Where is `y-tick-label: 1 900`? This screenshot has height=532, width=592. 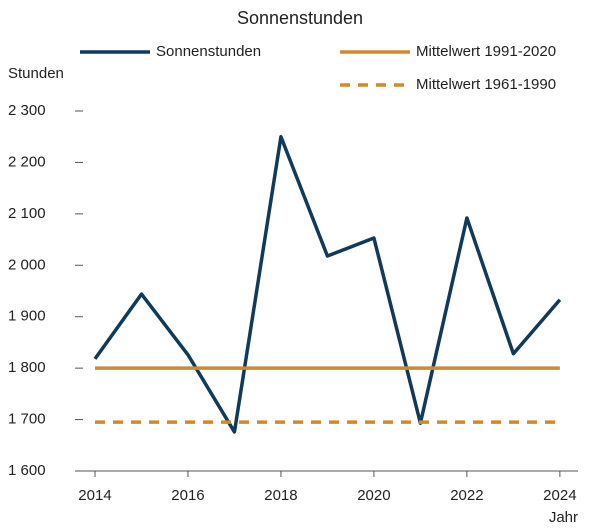
y-tick-label: 1 900 is located at coordinates (27, 316).